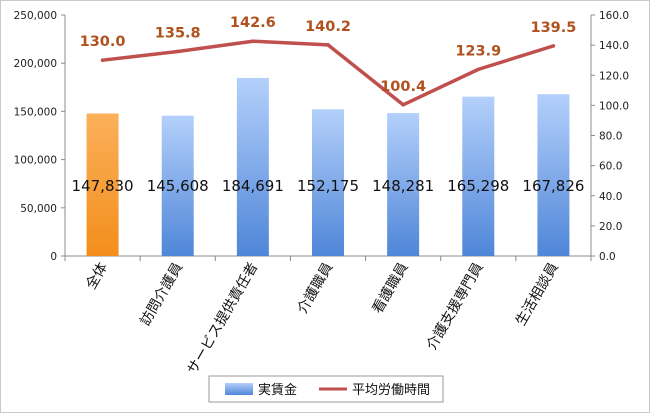 The height and width of the screenshot is (413, 650). I want to click on bar-data-label: 147,830, so click(103, 186).